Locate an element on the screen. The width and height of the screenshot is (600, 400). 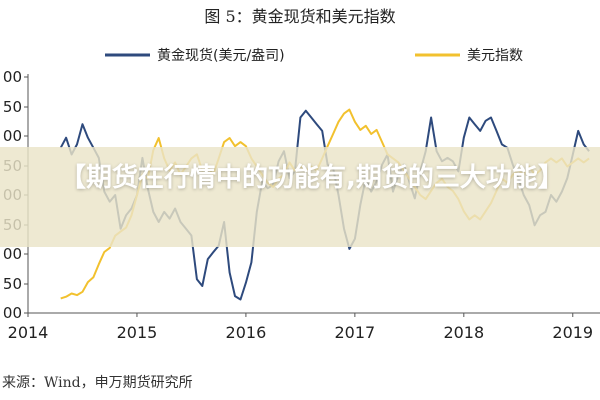
x-tick-label: 2016 is located at coordinates (246, 332).